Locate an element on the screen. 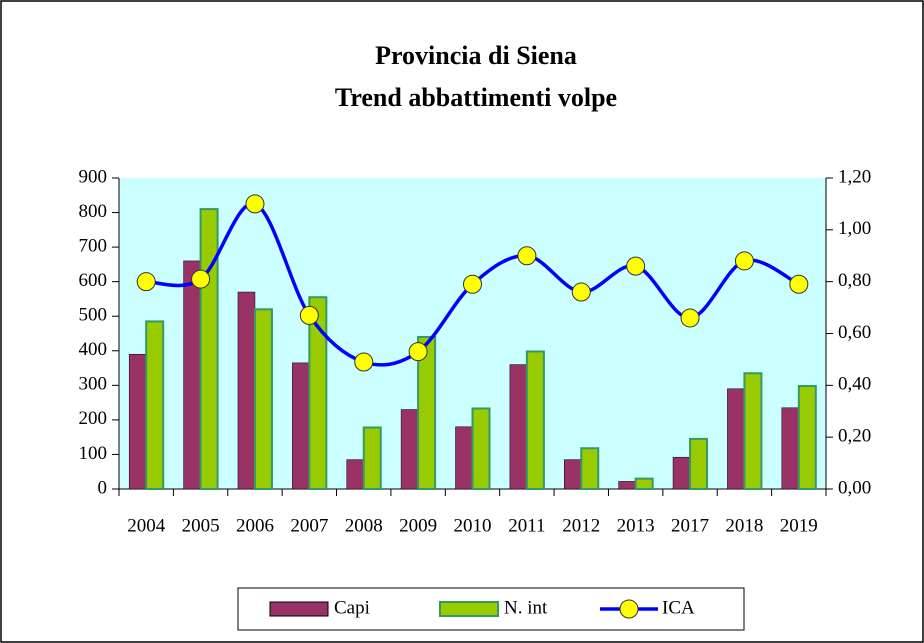 This screenshot has width=924, height=643. chart-title: Provincia di Siena is located at coordinates (476, 55).